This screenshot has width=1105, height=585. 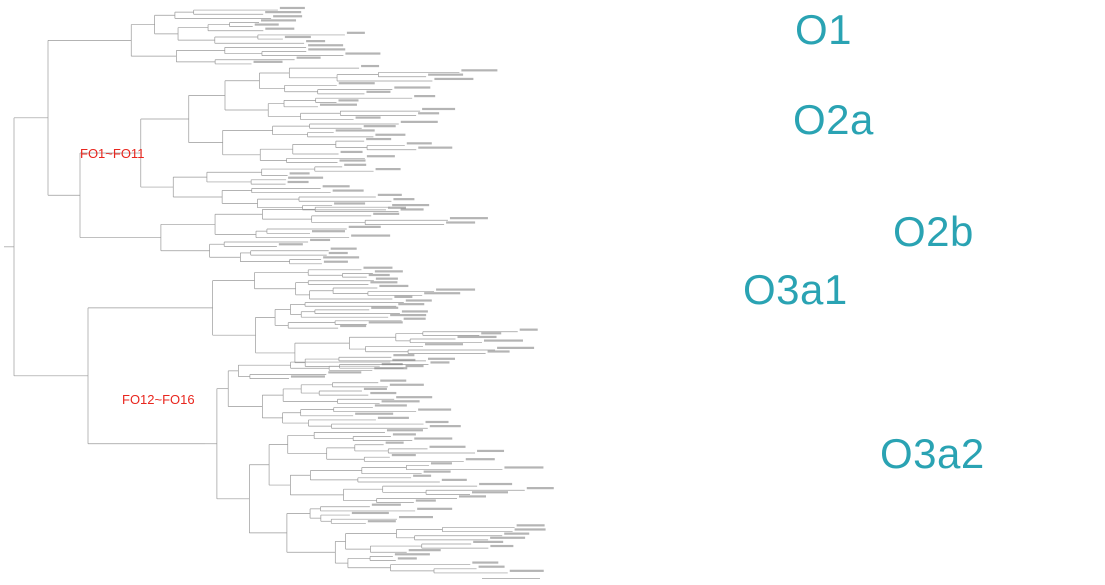 What do you see at coordinates (511, 580) in the screenshot?
I see `scale-bar` at bounding box center [511, 580].